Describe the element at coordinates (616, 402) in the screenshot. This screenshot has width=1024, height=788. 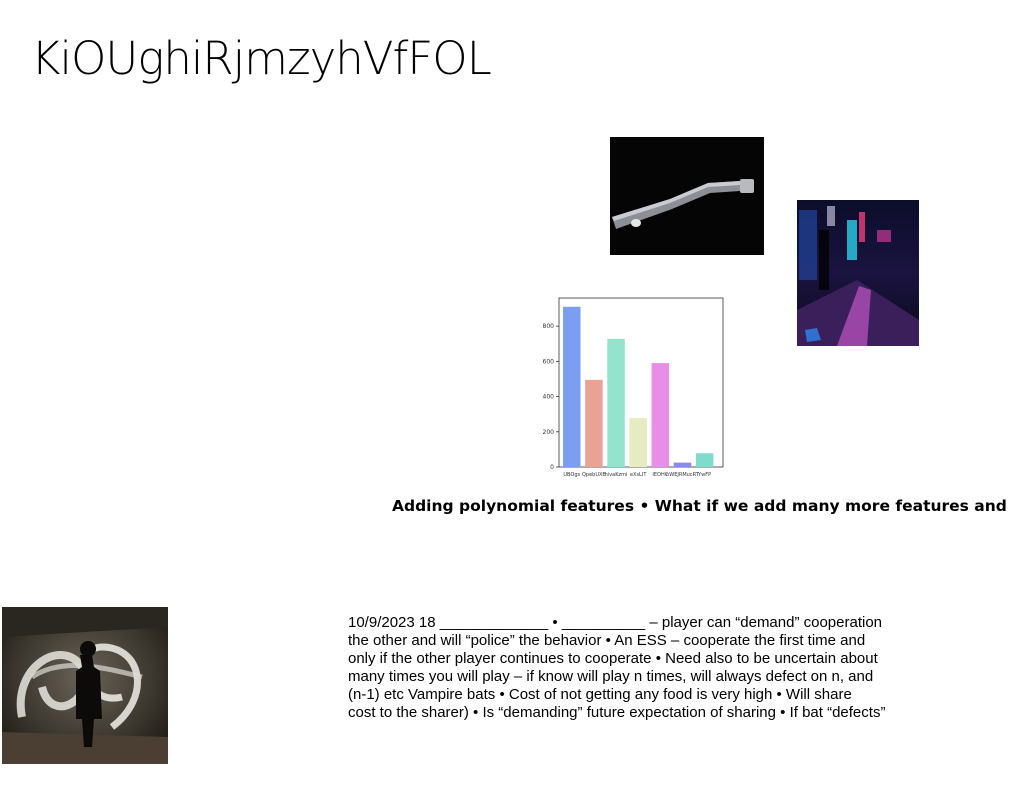
I see `bar-hivaKzmi` at that location.